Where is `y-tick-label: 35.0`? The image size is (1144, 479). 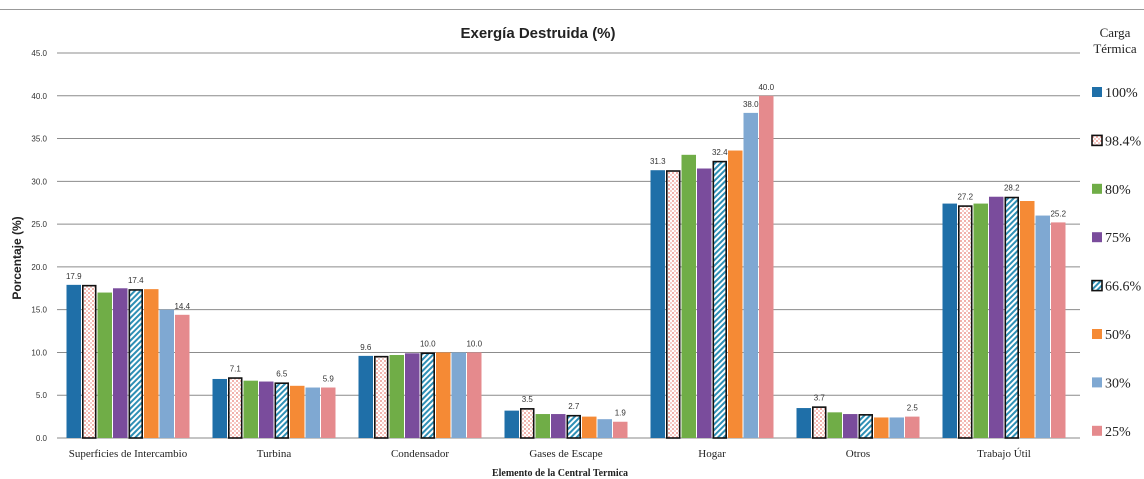 y-tick-label: 35.0 is located at coordinates (39, 139).